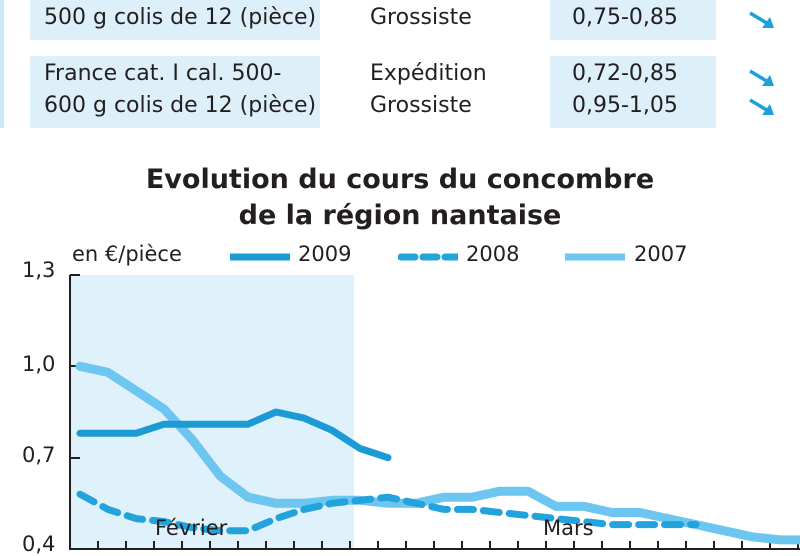  I want to click on table-row-product: 600 g colis de 12 (pièce), so click(180, 105).